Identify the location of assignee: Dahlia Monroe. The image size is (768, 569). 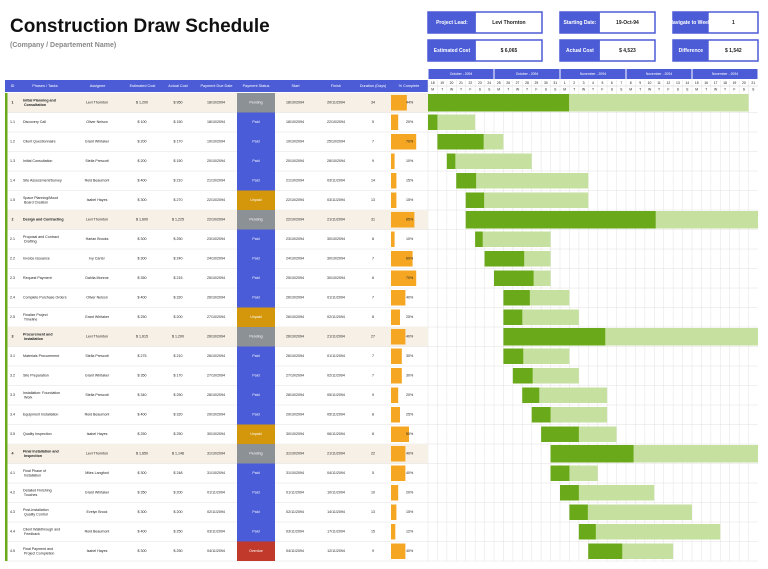
(96, 278).